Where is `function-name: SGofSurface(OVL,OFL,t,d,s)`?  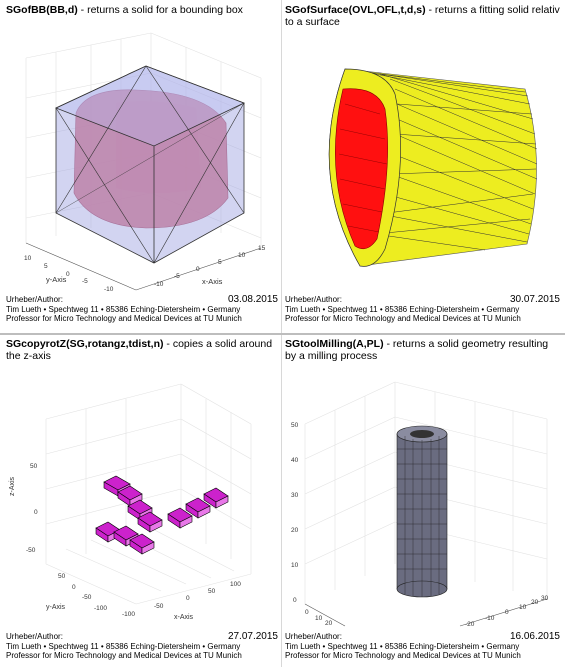
function-name: SGofSurface(OVL,OFL,t,d,s) is located at coordinates (355, 10).